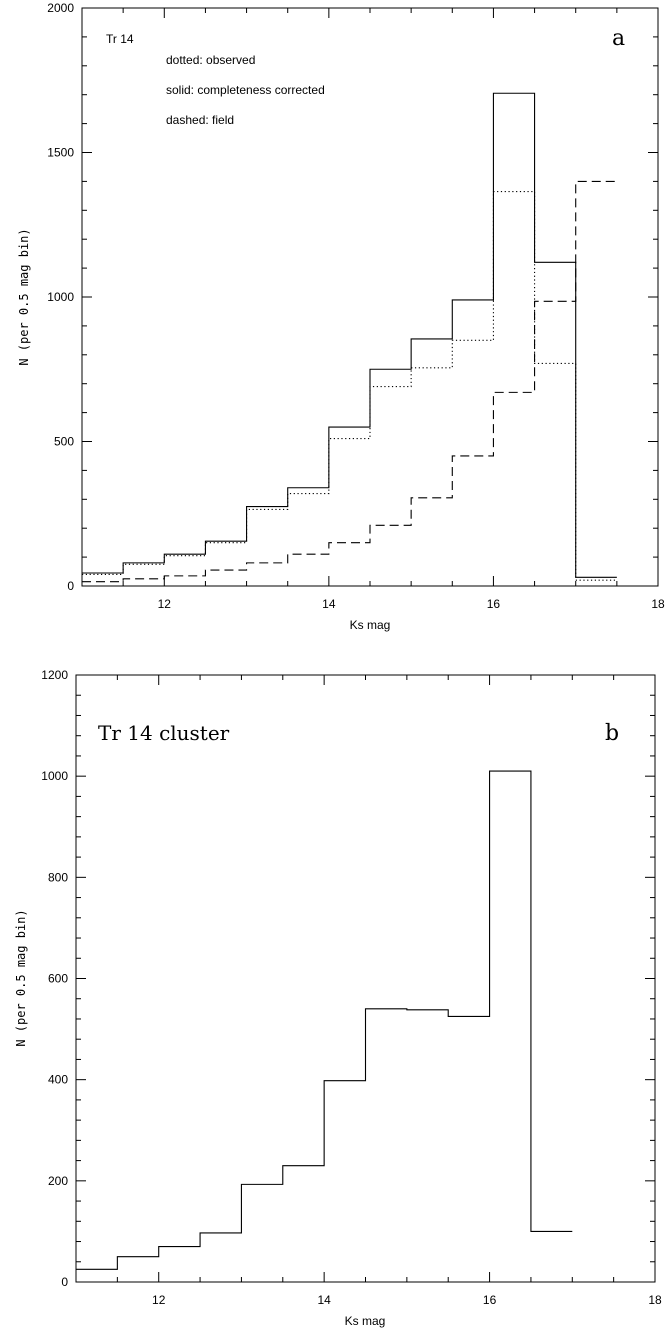 The image size is (669, 1336). Describe the element at coordinates (60, 153) in the screenshot. I see `y-tick-label: 1500` at that location.